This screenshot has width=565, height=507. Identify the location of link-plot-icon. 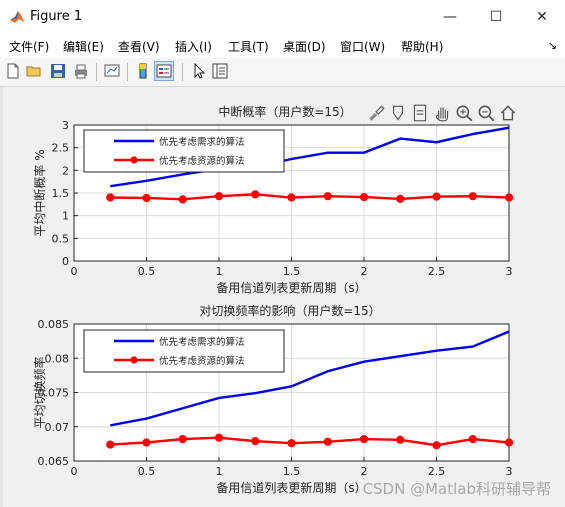
(112, 71).